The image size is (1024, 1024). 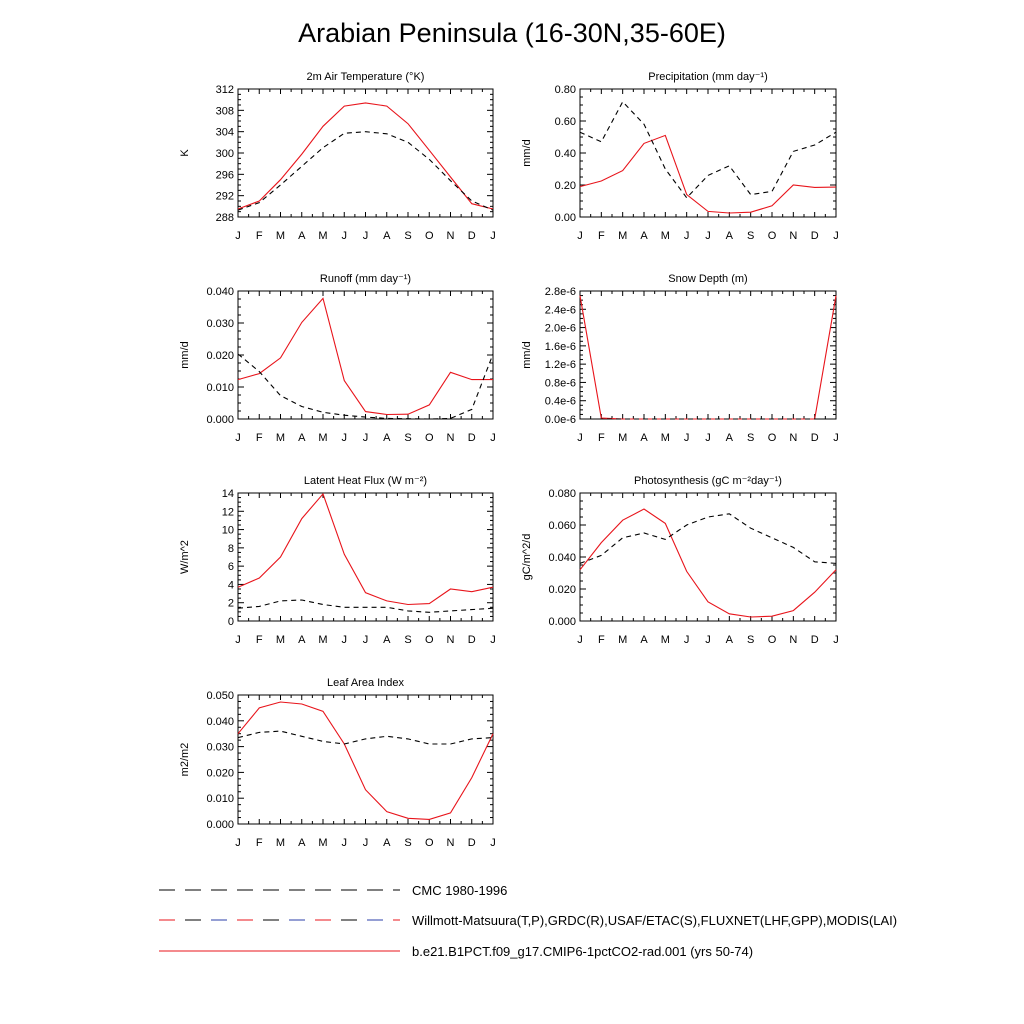 I want to click on y-tick-label: 0.00, so click(x=565, y=218).